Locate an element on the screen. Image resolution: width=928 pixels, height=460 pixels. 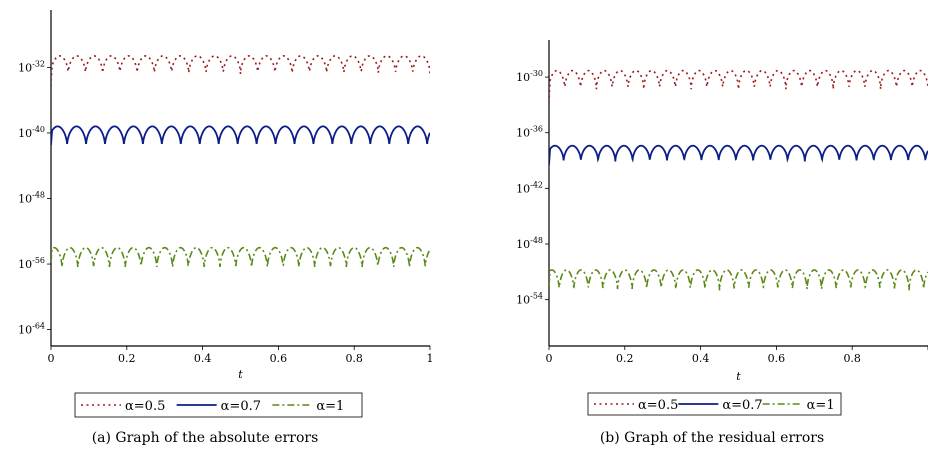
x-tick-label: 1 is located at coordinates (430, 358).